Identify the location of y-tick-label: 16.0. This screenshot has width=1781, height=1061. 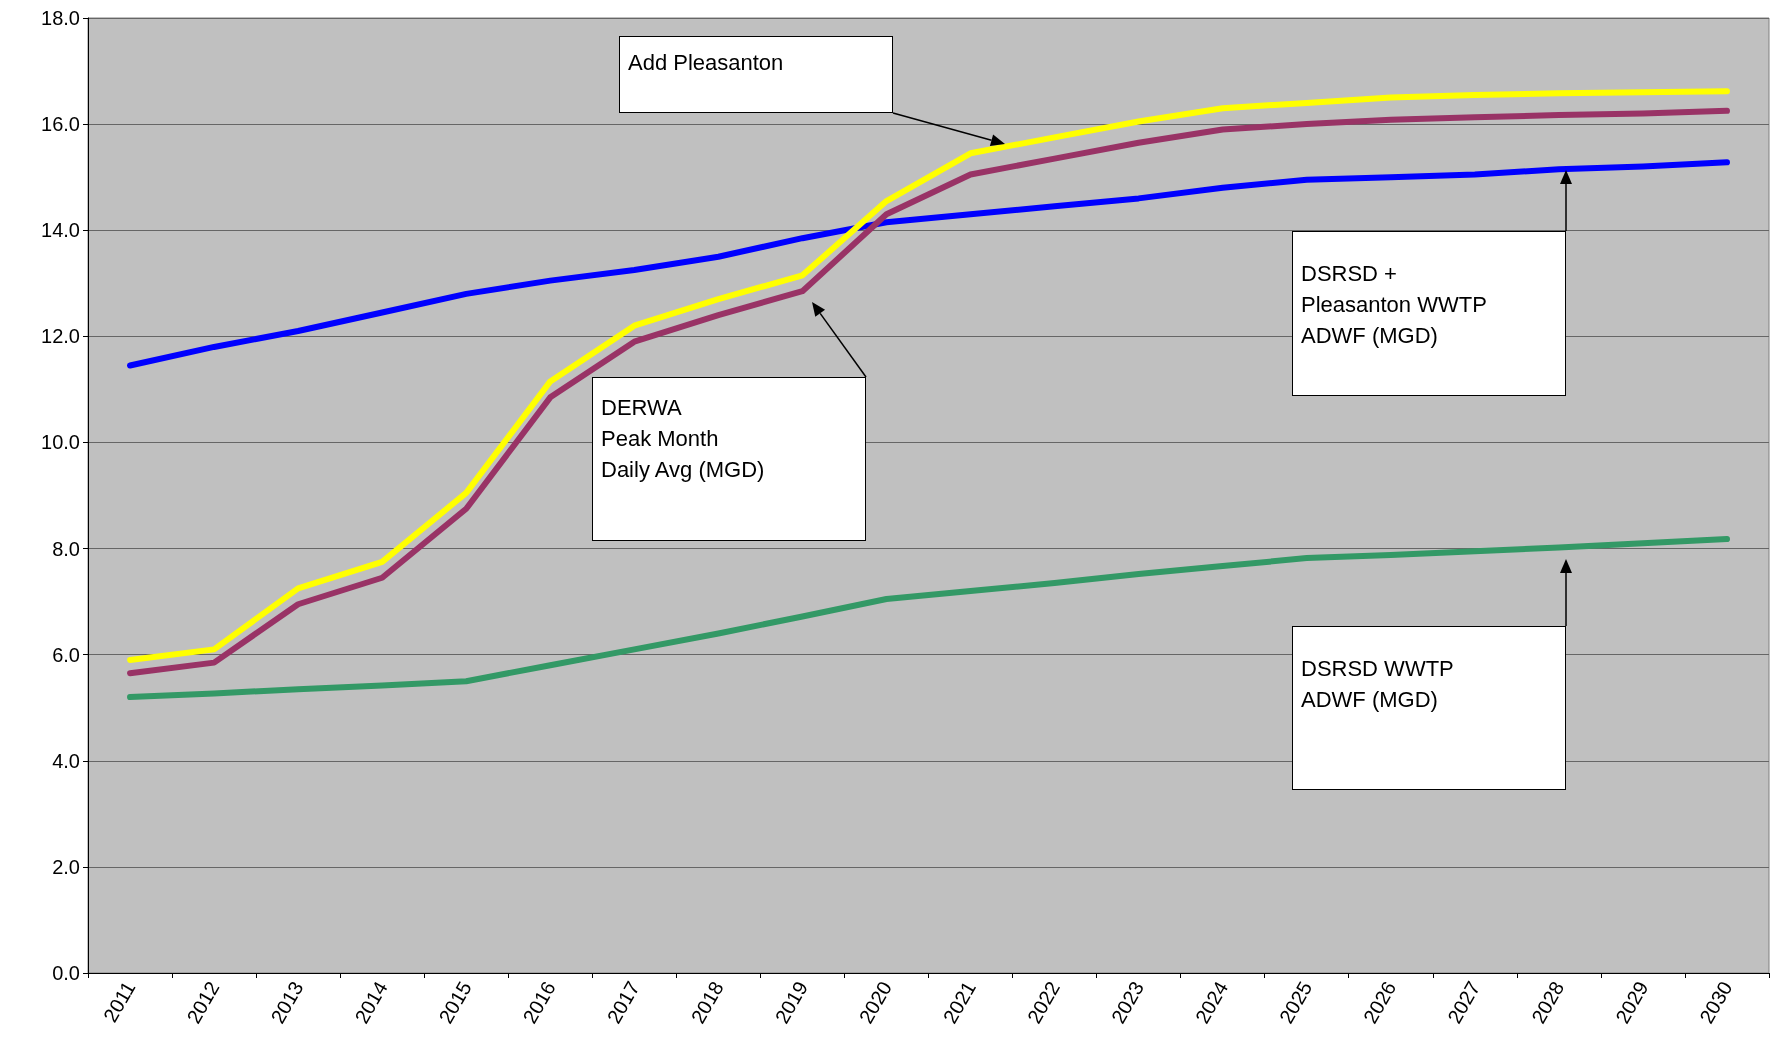
(60, 124).